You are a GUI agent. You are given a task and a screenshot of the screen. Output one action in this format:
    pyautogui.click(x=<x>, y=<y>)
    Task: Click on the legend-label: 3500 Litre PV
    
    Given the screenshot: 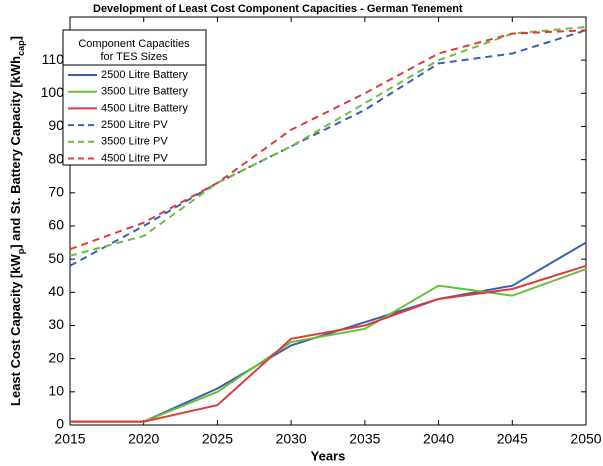 What is the action you would take?
    pyautogui.click(x=134, y=142)
    